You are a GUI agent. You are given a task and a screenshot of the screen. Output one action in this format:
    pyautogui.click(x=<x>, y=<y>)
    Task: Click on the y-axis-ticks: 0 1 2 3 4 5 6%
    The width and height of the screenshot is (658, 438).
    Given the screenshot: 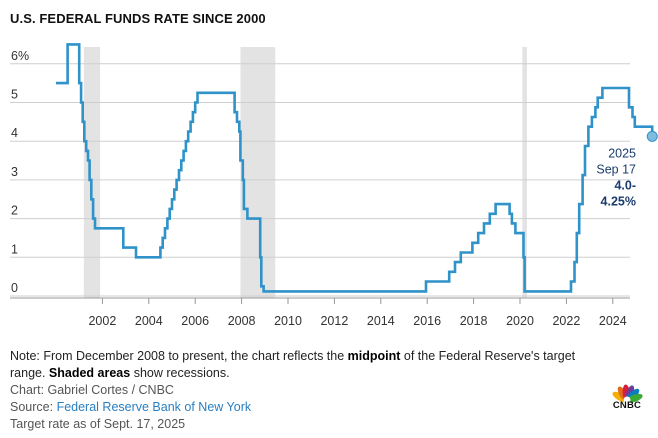 What is the action you would take?
    pyautogui.click(x=20, y=172)
    